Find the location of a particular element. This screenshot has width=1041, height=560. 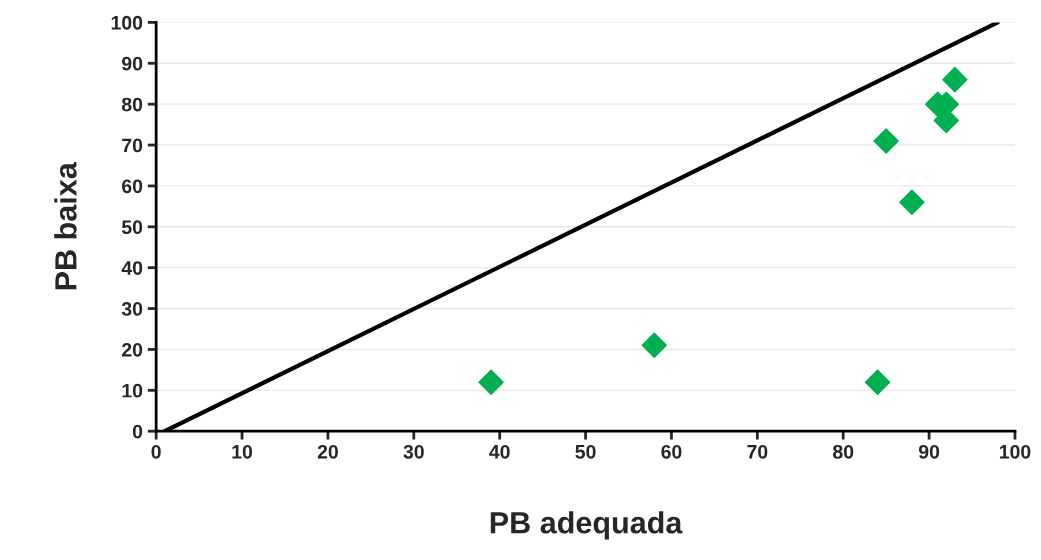

x-tick-label: 20 is located at coordinates (327, 451).